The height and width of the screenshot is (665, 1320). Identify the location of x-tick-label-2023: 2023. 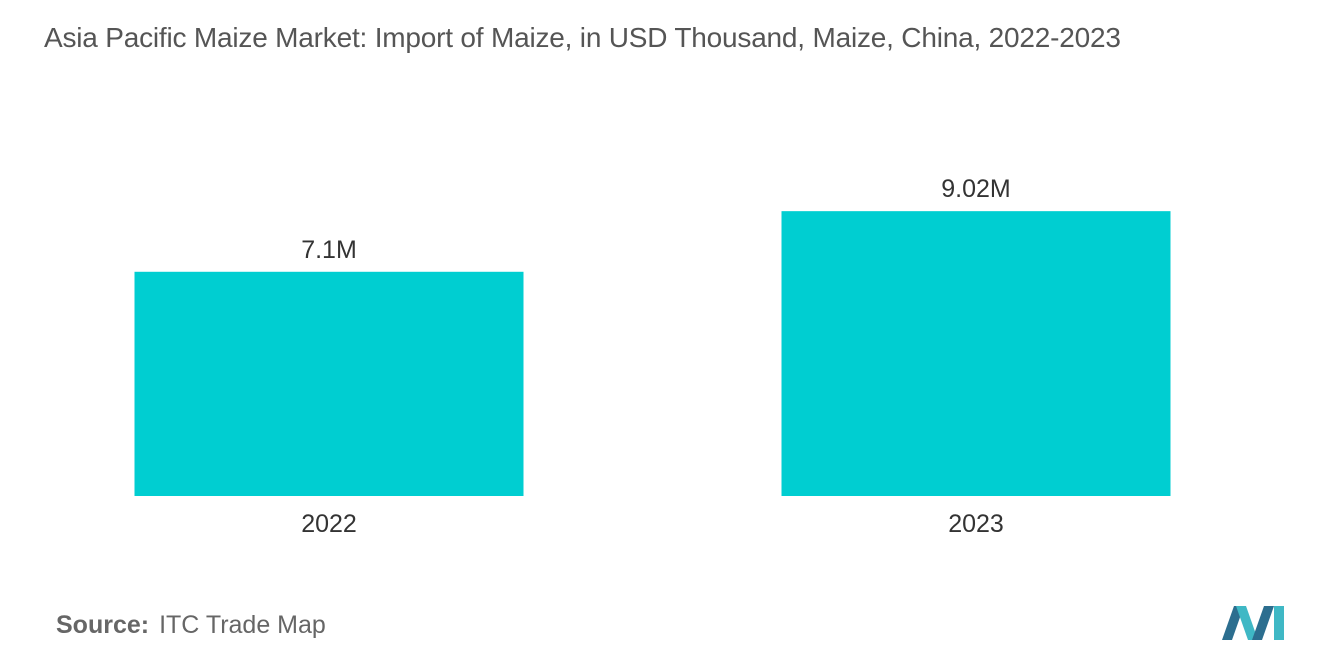
(976, 524).